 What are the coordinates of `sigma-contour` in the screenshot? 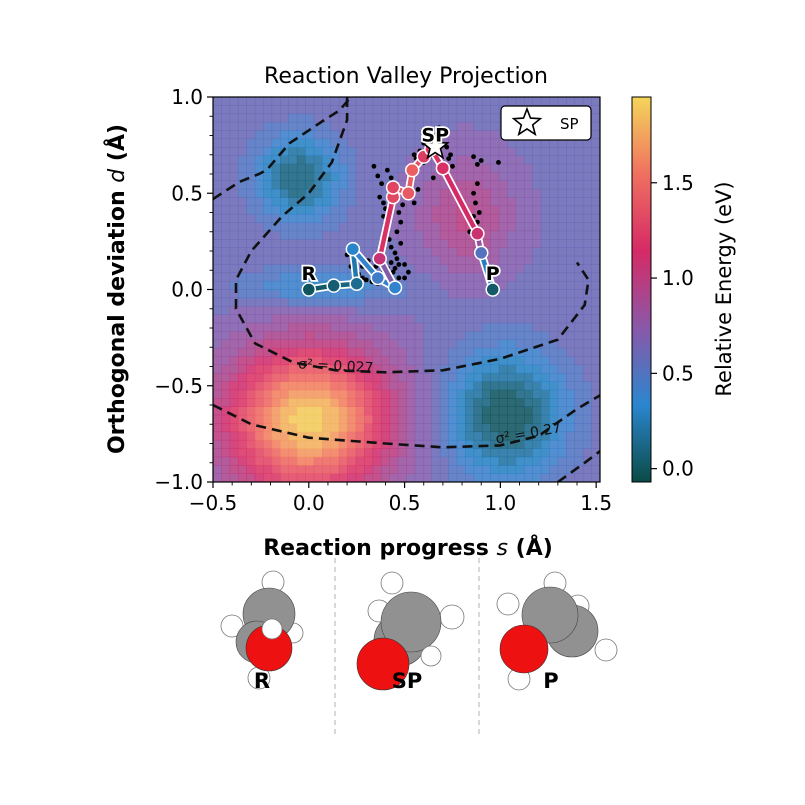 It's located at (578, 466).